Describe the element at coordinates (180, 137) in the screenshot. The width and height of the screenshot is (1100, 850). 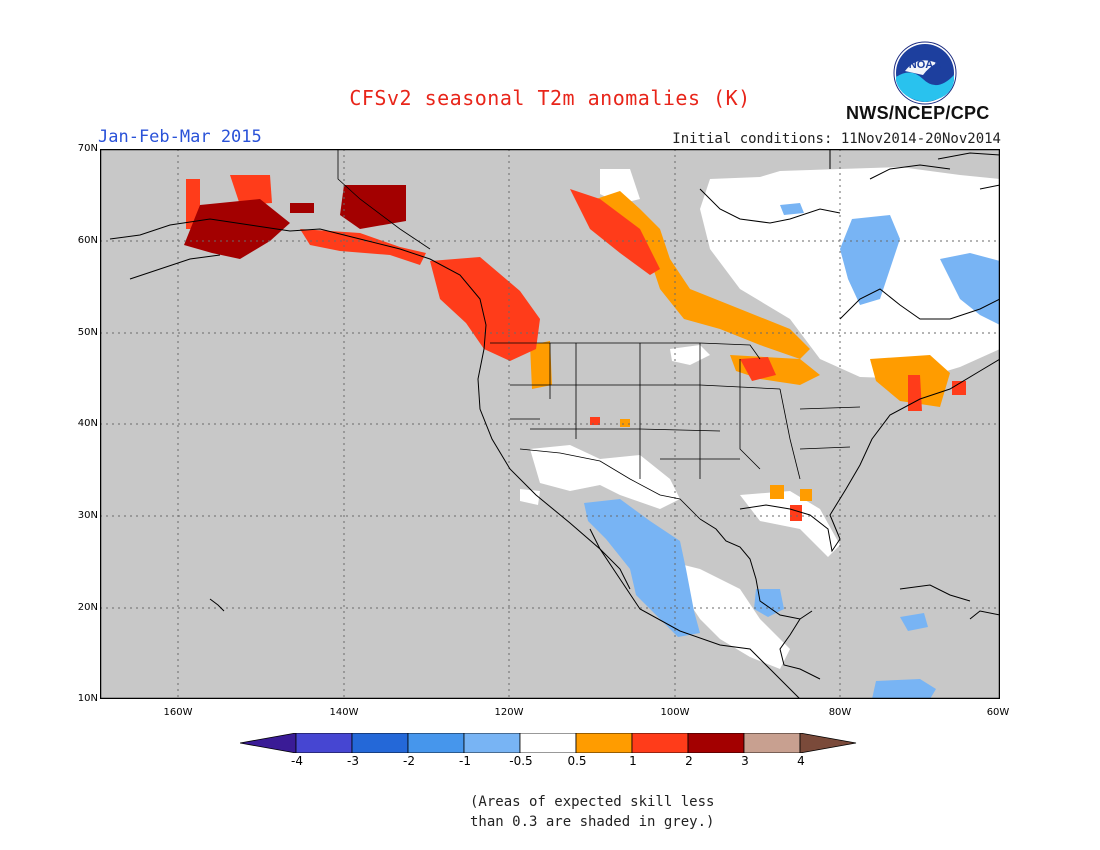
I see `forecast-period: Jan-Feb-Mar 2015` at that location.